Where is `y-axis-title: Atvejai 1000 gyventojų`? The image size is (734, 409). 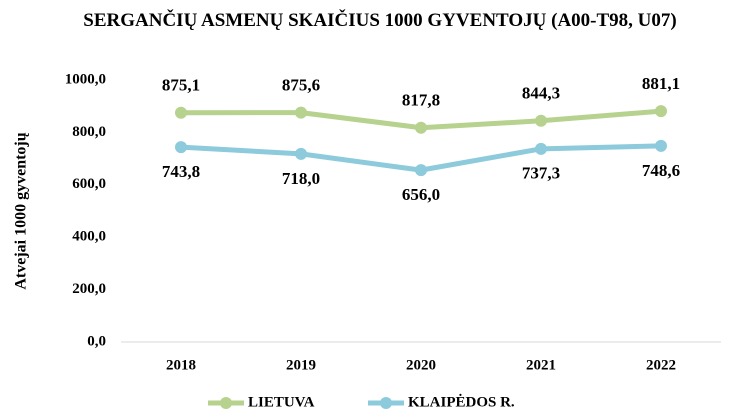 y-axis-title: Atvejai 1000 gyventojų is located at coordinates (21, 210).